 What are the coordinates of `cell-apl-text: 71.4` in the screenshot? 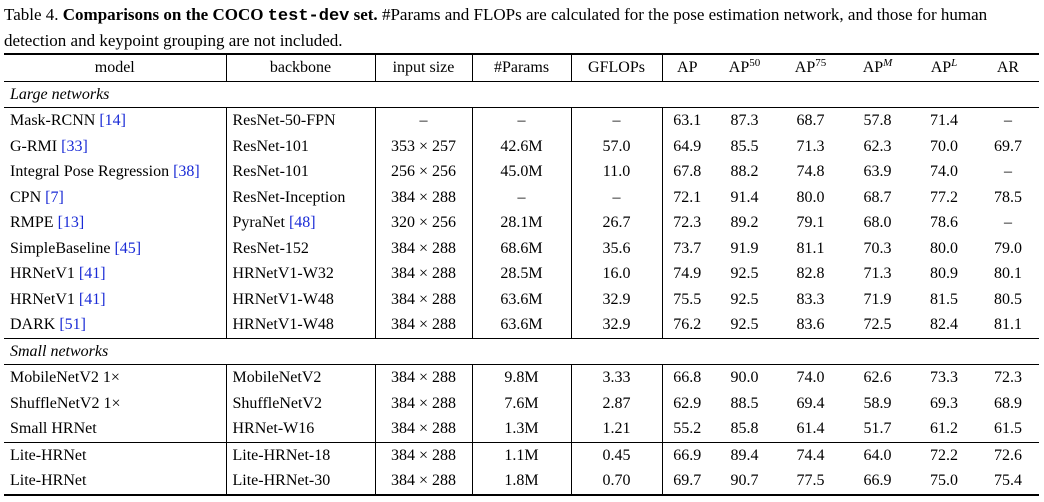 It's located at (944, 120).